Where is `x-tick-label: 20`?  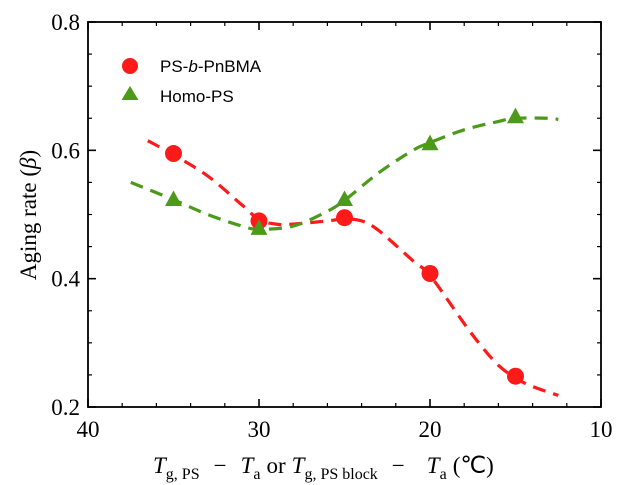 x-tick-label: 20 is located at coordinates (430, 429).